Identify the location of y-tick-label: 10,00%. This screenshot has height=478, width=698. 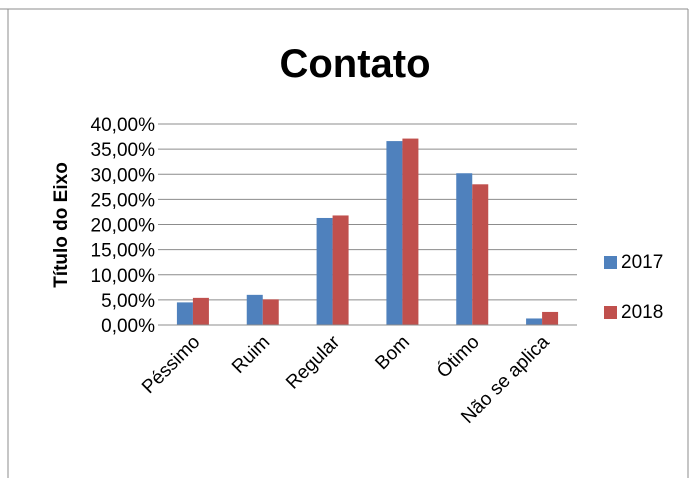
(123, 276).